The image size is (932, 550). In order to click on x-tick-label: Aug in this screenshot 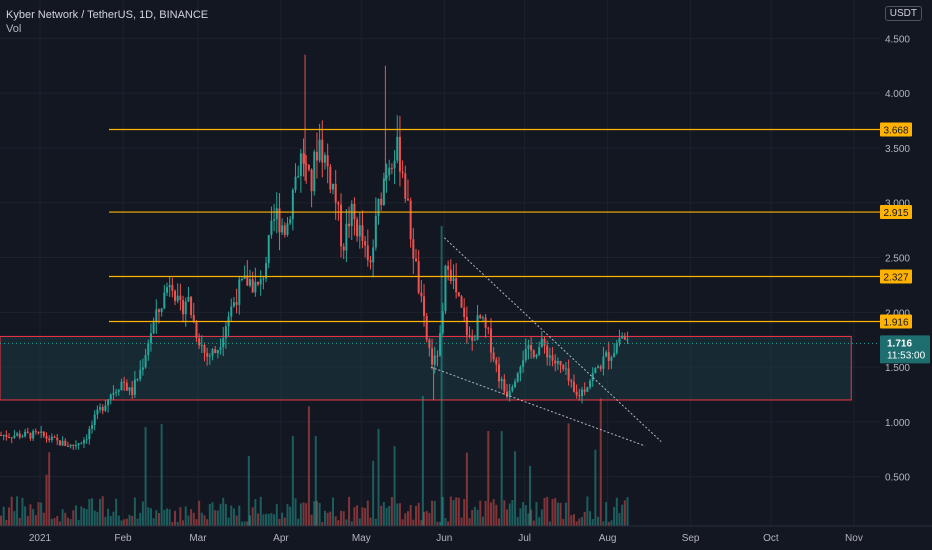, I will do `click(608, 538)`.